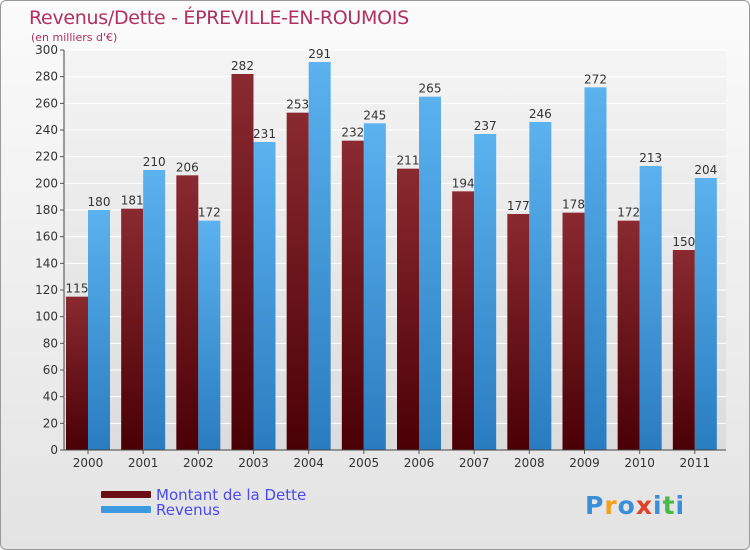  What do you see at coordinates (297, 281) in the screenshot?
I see `bar-dette-2004` at bounding box center [297, 281].